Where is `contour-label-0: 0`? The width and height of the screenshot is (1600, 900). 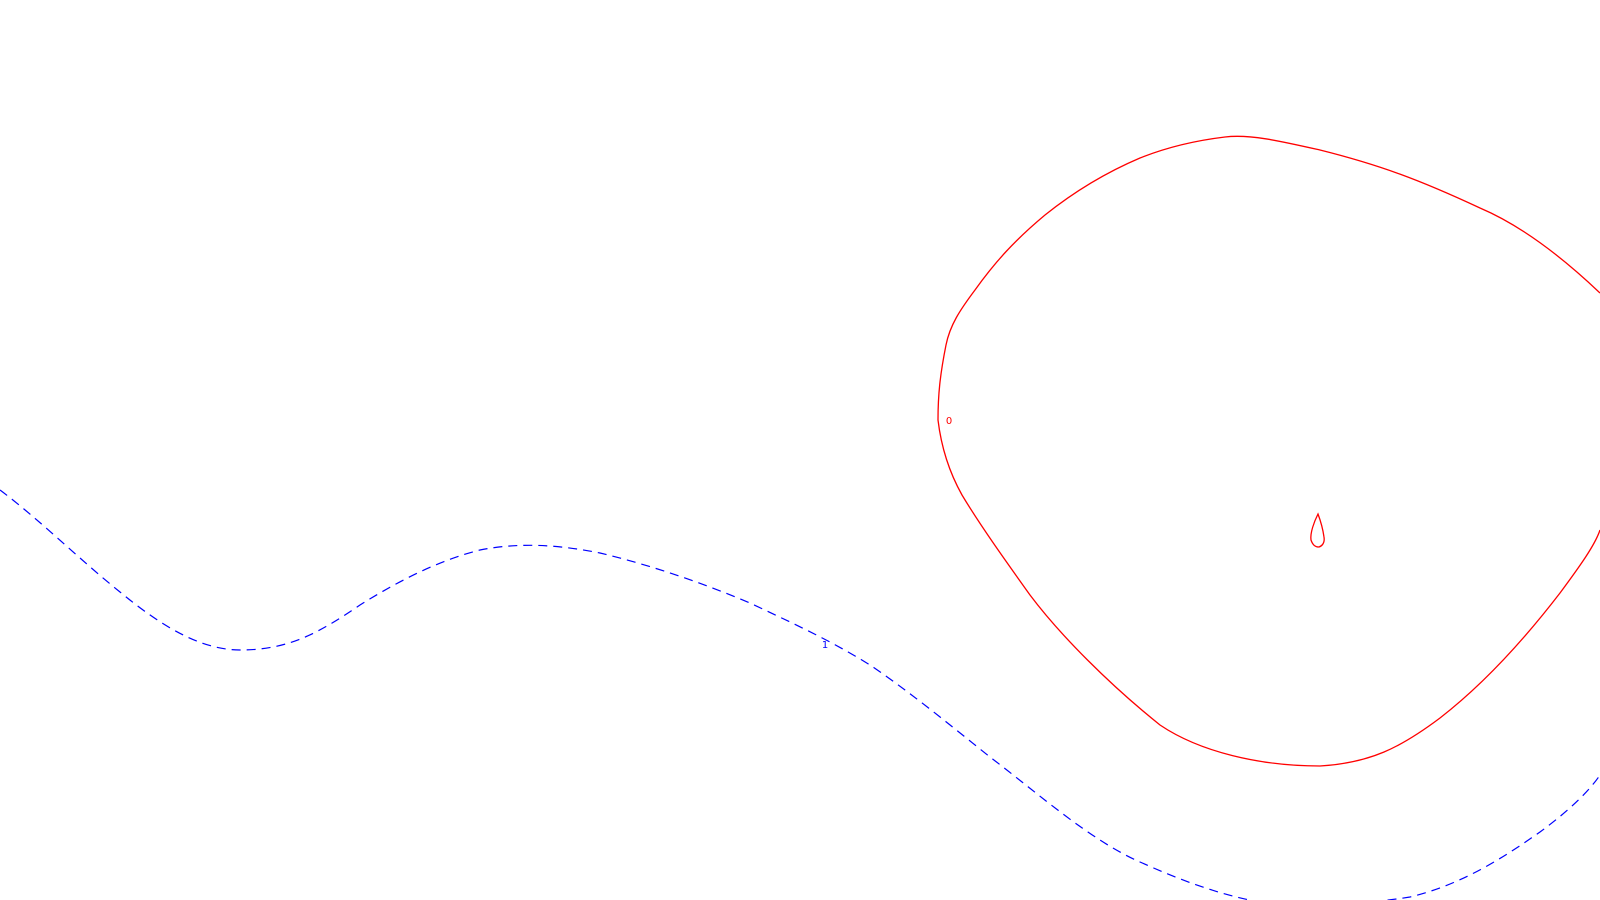
contour-label-0: 0 is located at coordinates (949, 421).